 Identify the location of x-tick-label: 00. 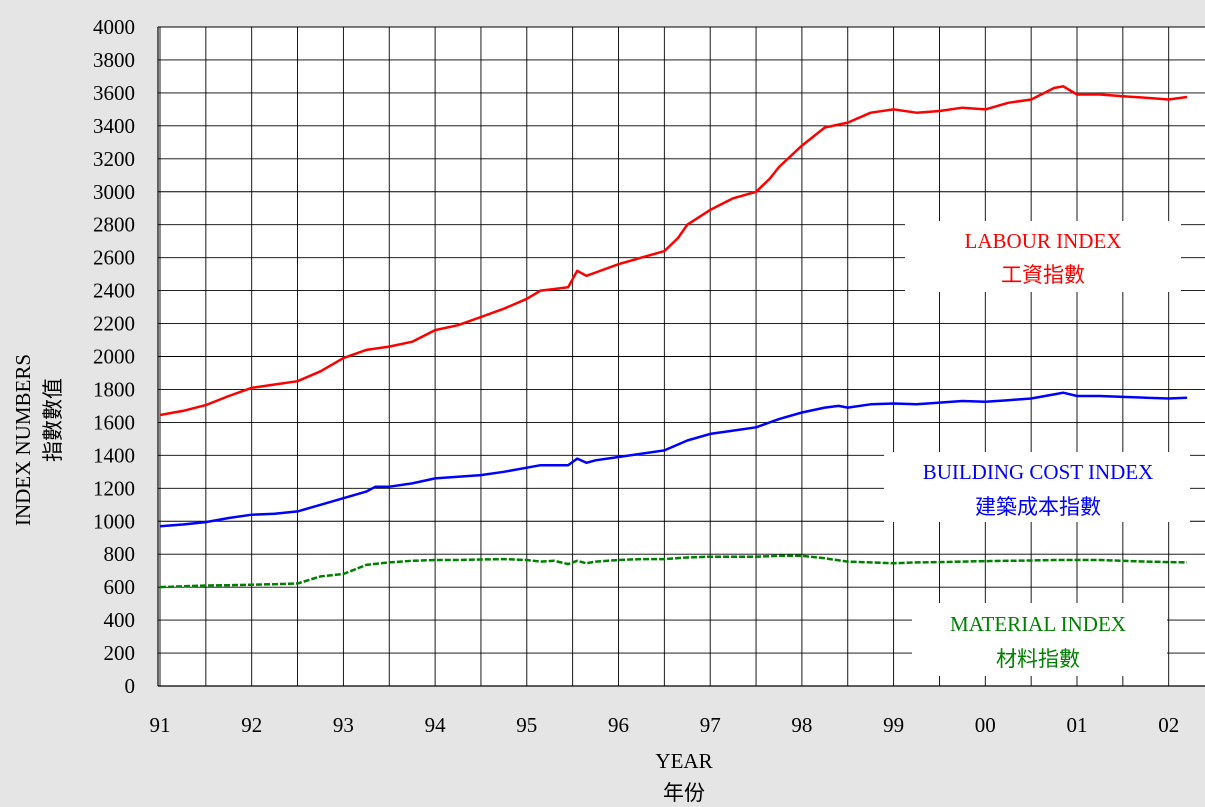
(985, 725).